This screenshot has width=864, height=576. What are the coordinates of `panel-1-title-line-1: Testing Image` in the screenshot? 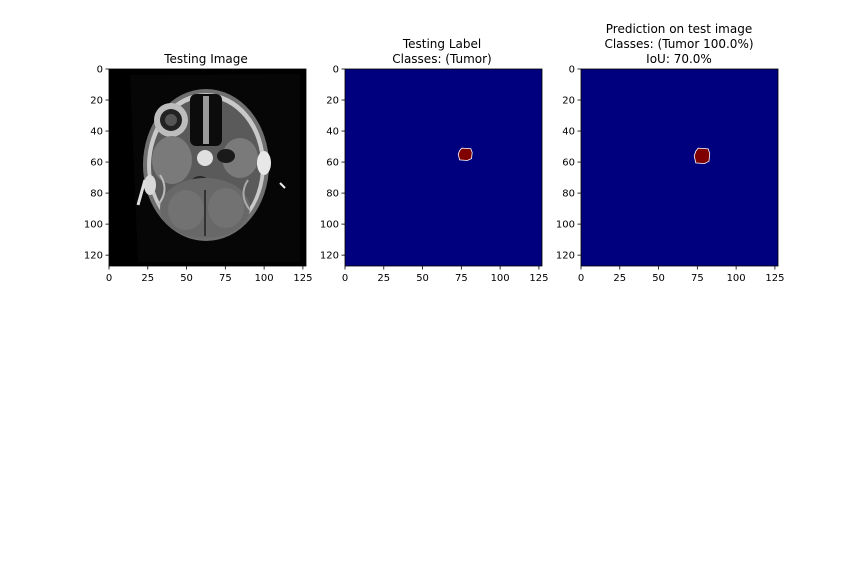 It's located at (205, 59).